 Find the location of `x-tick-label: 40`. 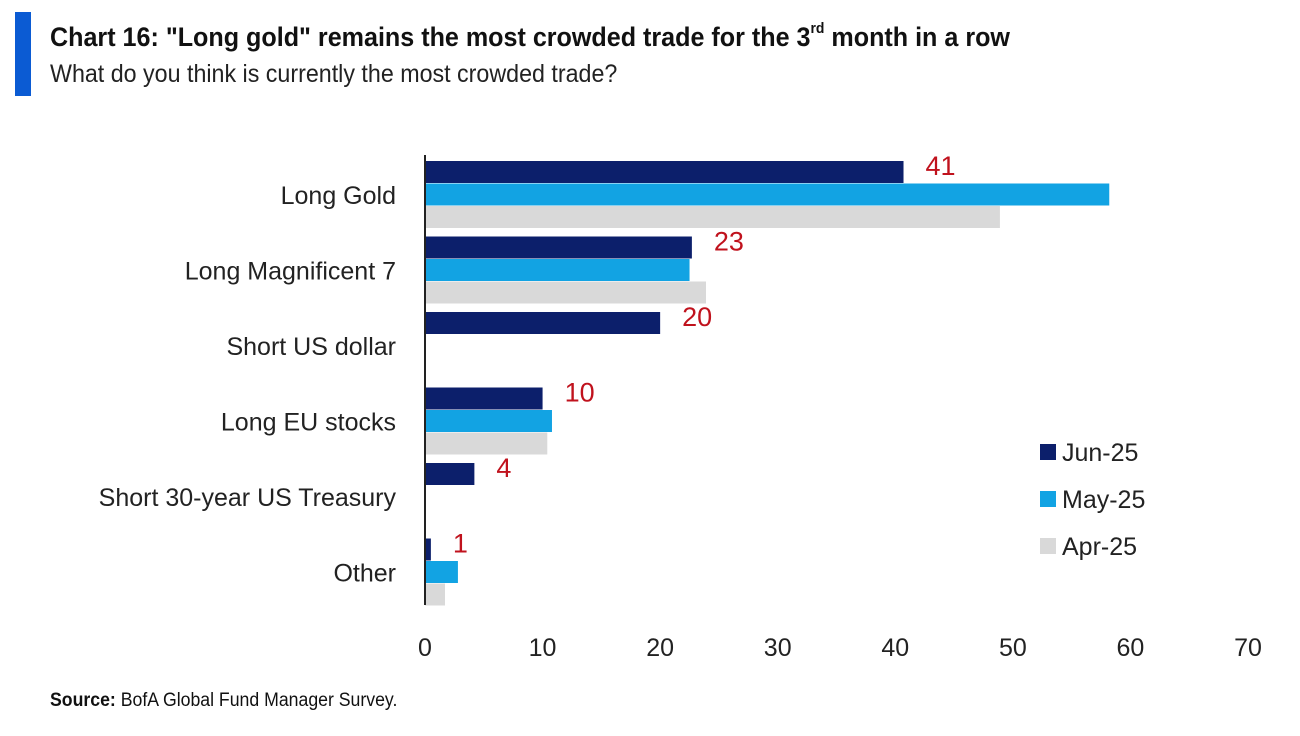

x-tick-label: 40 is located at coordinates (895, 648).